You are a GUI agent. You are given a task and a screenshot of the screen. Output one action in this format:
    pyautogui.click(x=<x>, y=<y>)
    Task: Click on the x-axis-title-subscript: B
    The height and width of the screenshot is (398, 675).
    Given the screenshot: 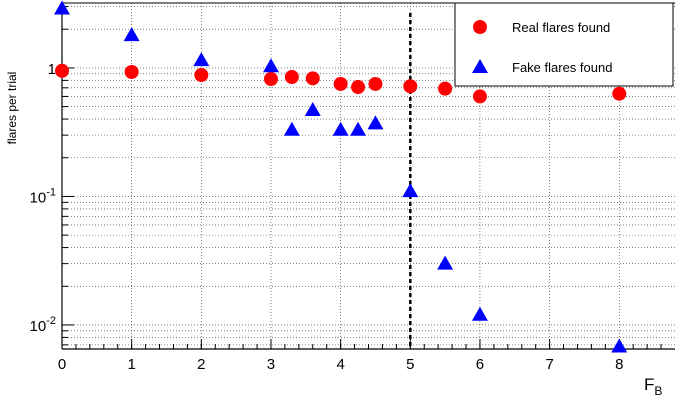 What is the action you would take?
    pyautogui.click(x=658, y=391)
    